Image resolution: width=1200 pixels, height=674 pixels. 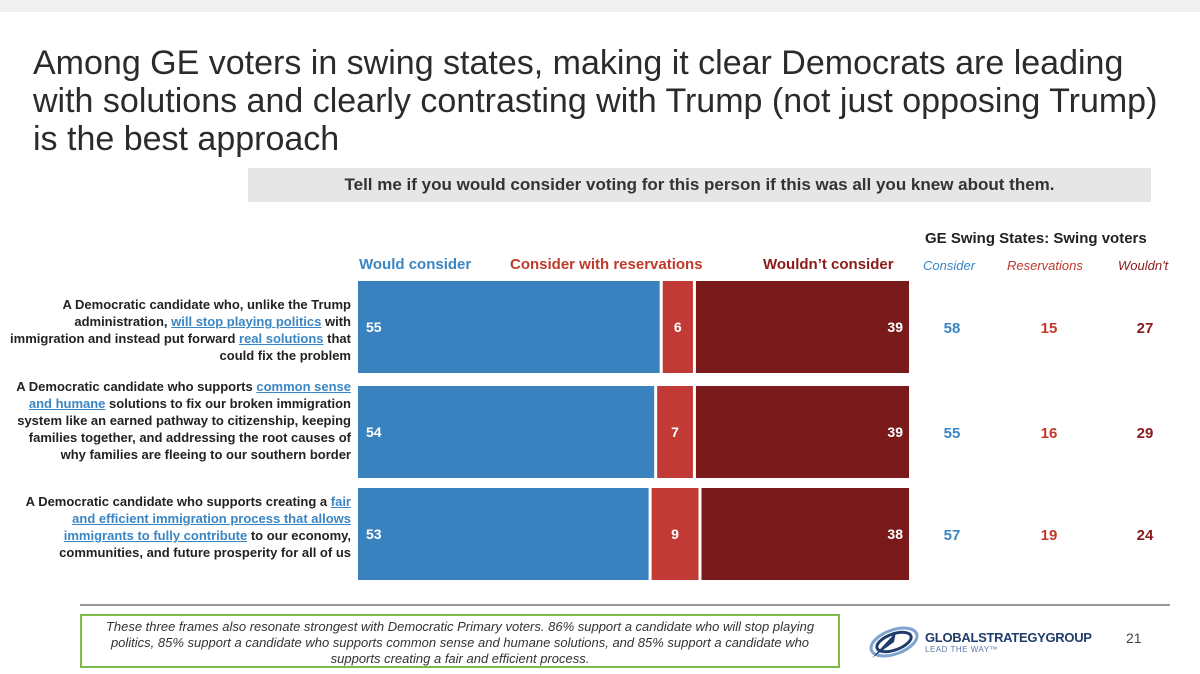 What do you see at coordinates (600, 6) in the screenshot?
I see `top-band` at bounding box center [600, 6].